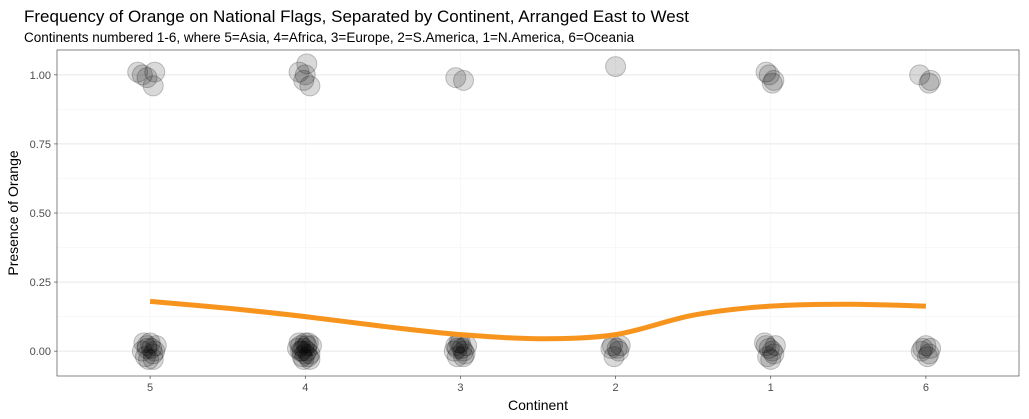 Image resolution: width=1029 pixels, height=419 pixels. What do you see at coordinates (40, 352) in the screenshot?
I see `y-tick-label: 0.00` at bounding box center [40, 352].